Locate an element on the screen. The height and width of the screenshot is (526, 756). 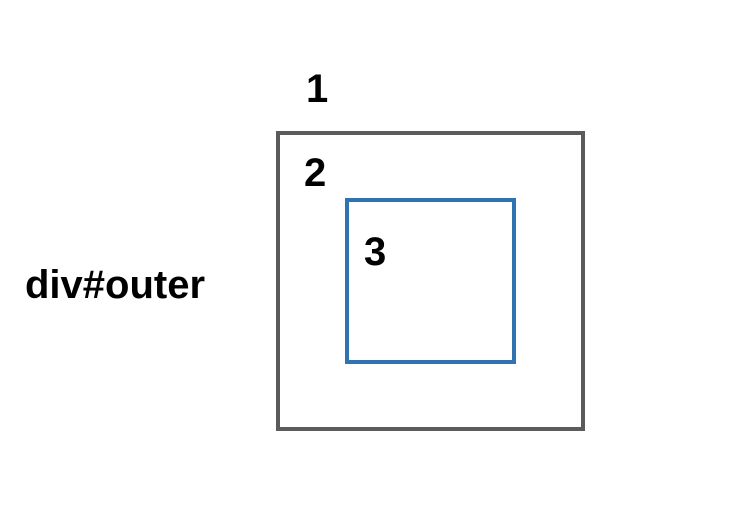
layer-label-3: 3 is located at coordinates (375, 252).